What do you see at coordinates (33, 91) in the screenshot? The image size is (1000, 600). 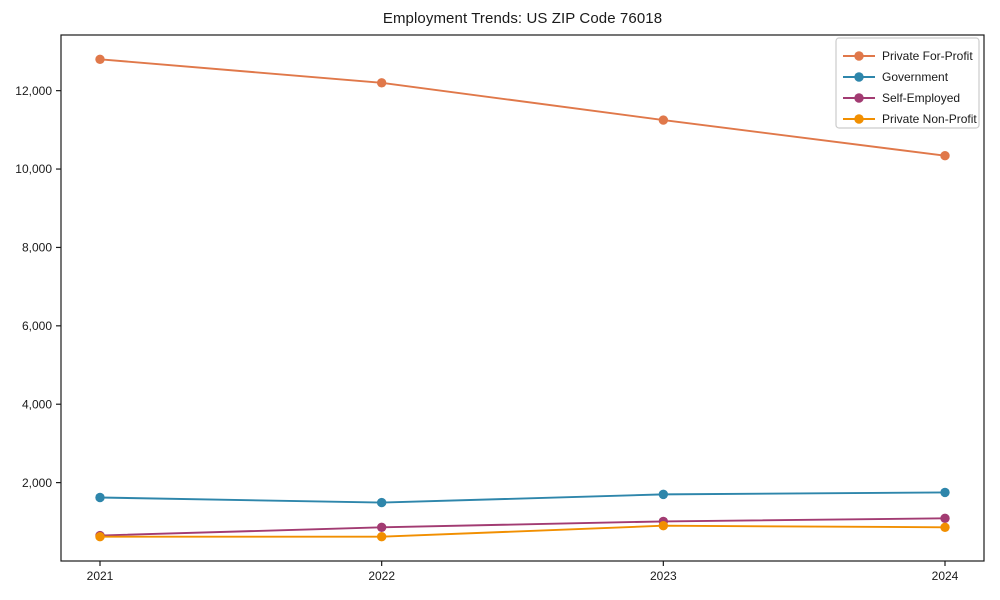 I see `y-tick-label: 12,000` at bounding box center [33, 91].